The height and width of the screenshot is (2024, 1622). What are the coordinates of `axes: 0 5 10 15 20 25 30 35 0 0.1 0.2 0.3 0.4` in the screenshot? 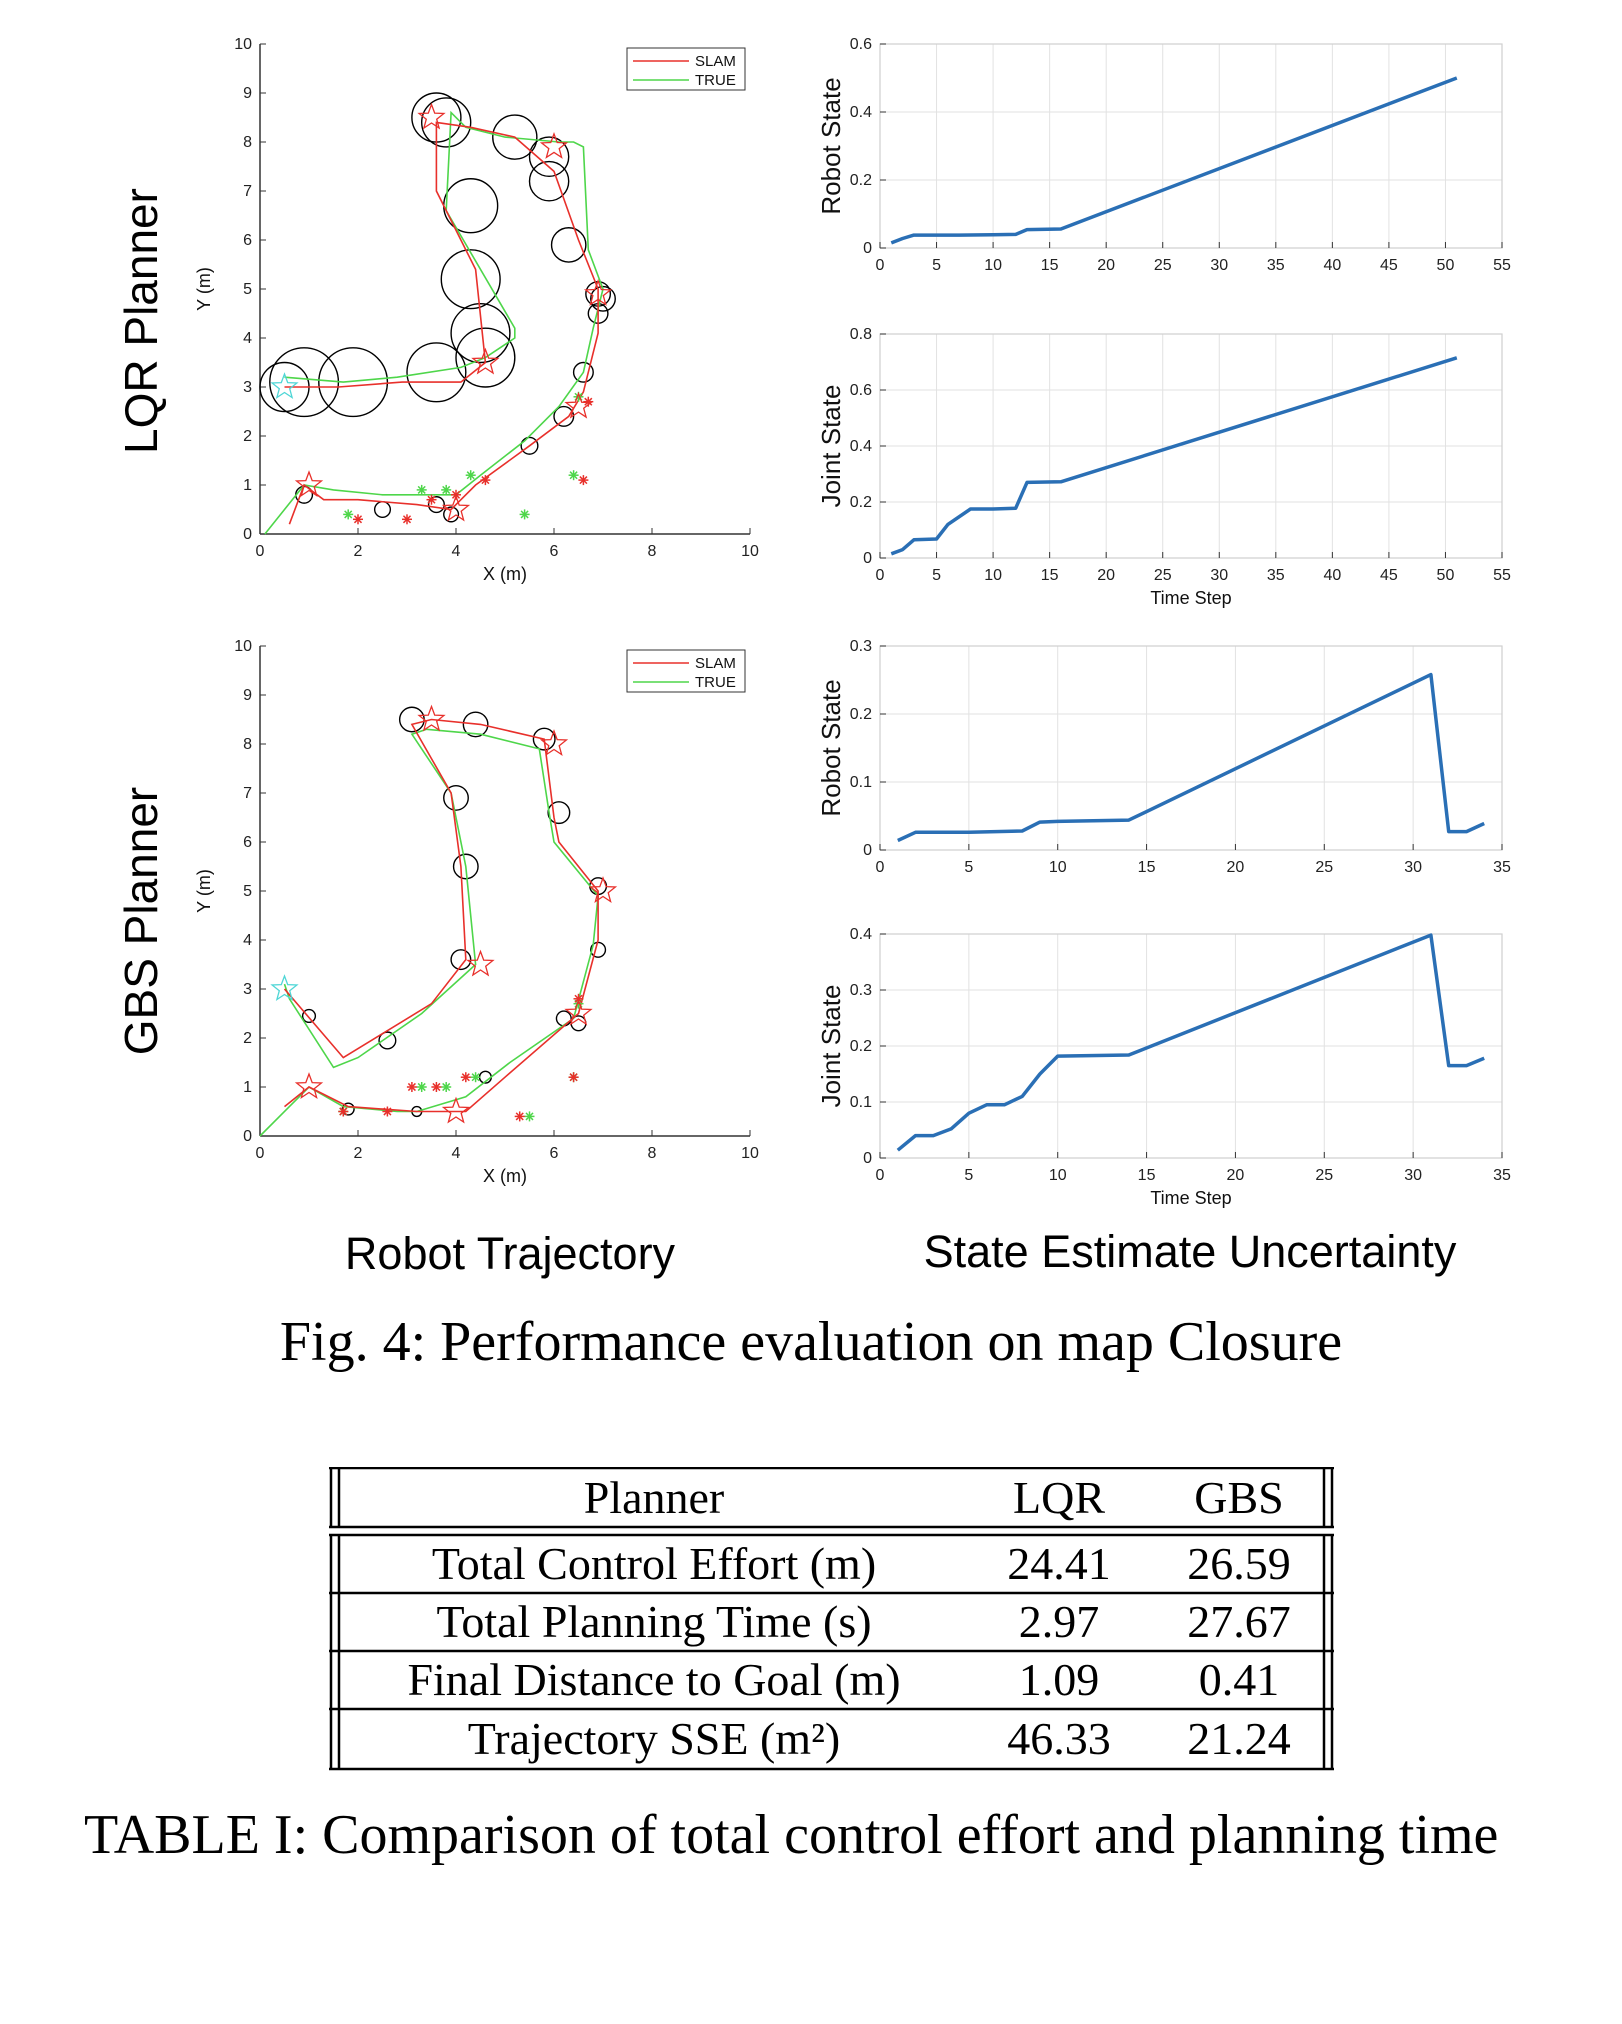 It's located at (1180, 1055).